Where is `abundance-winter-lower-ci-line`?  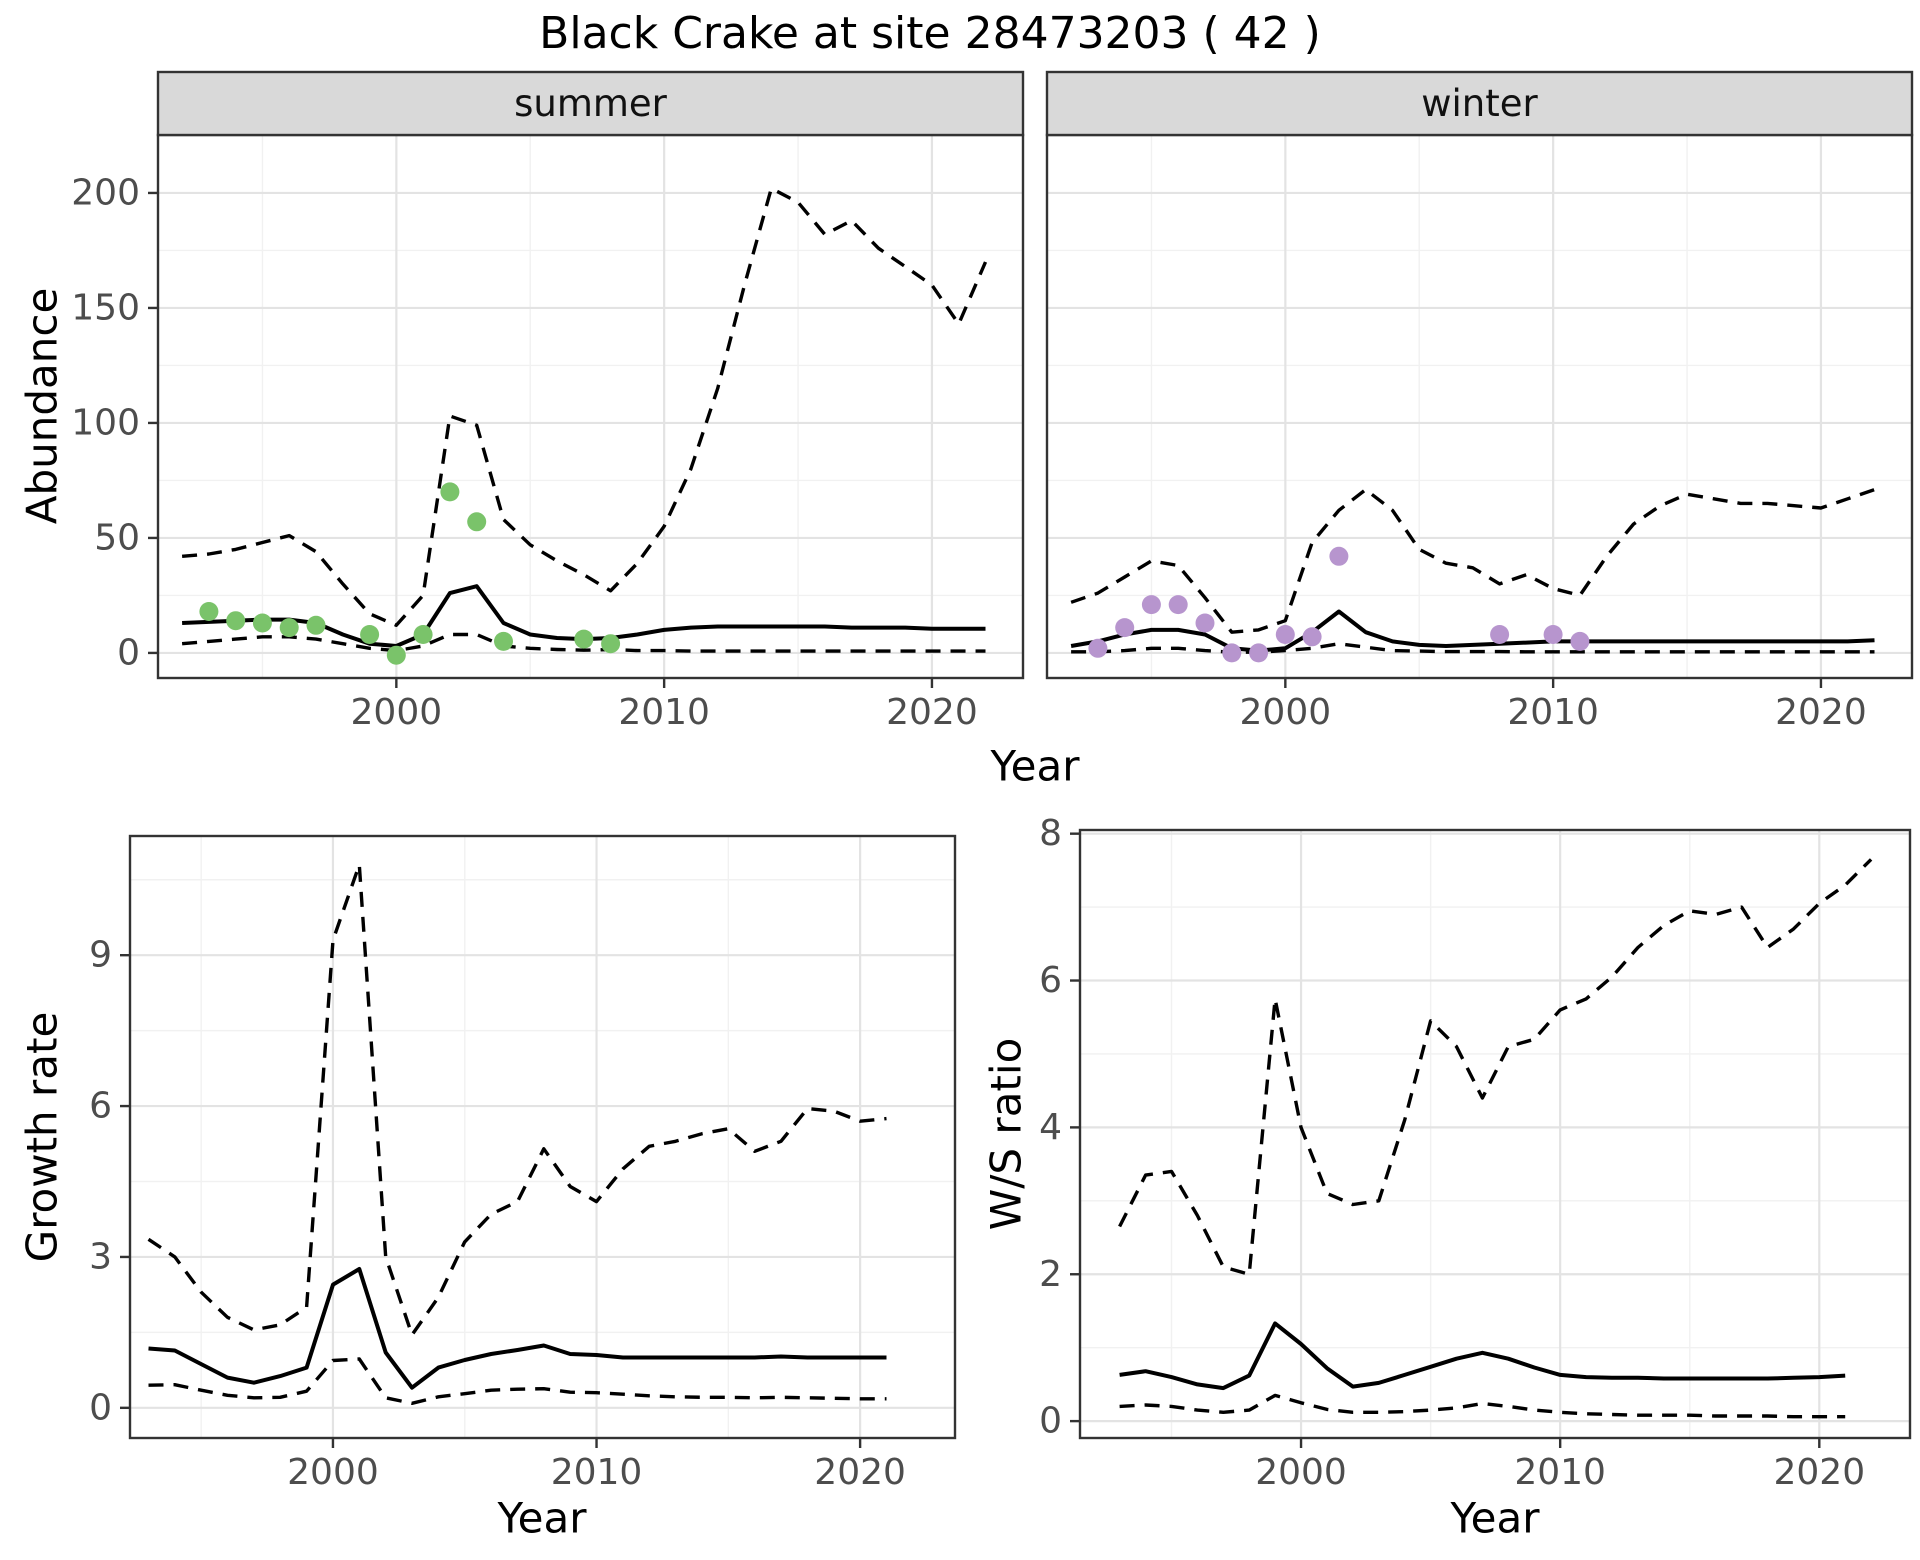 abundance-winter-lower-ci-line is located at coordinates (1473, 648).